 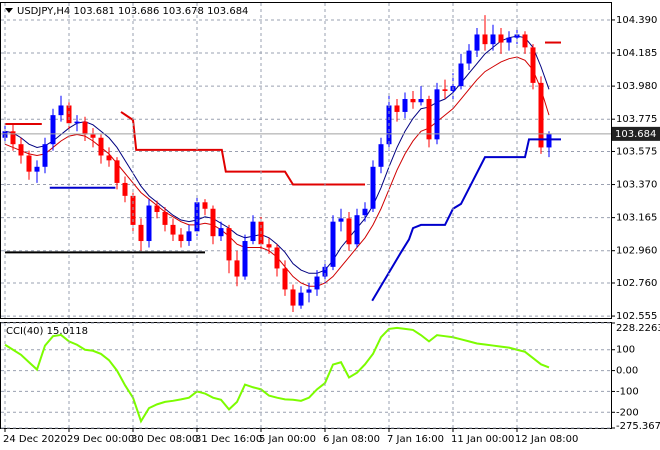 What do you see at coordinates (35, 439) in the screenshot?
I see `x-tick-label: 24 Dec 2020` at bounding box center [35, 439].